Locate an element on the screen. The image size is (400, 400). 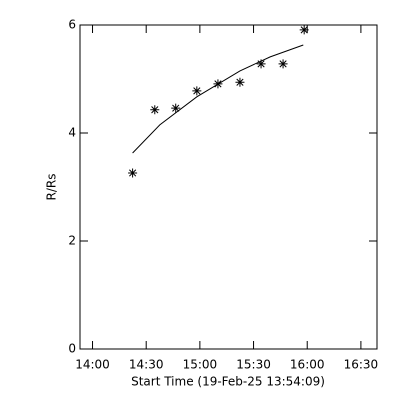
y-tick-label: 2 is located at coordinates (72, 241).